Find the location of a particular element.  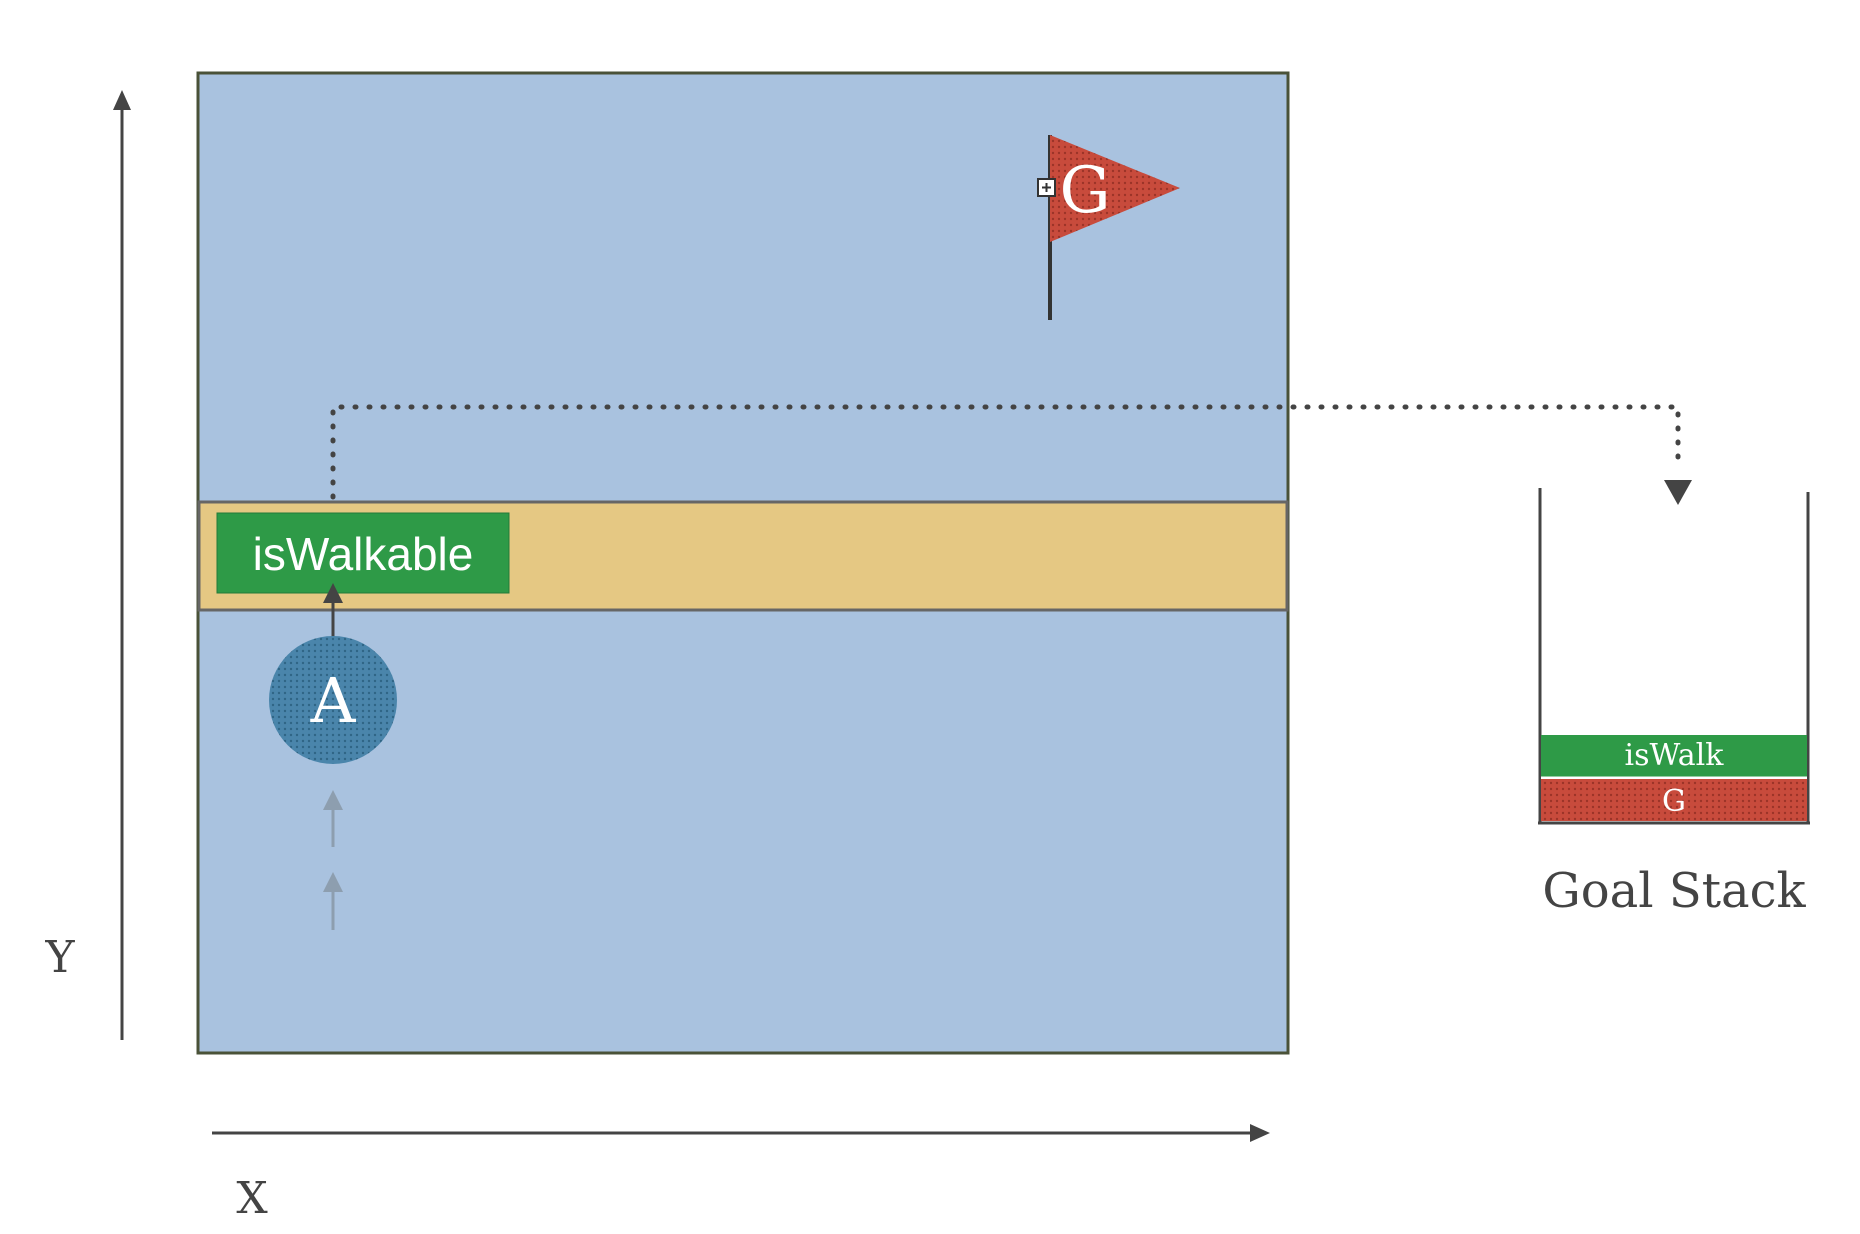

x-axis-label: X is located at coordinates (252, 1198).